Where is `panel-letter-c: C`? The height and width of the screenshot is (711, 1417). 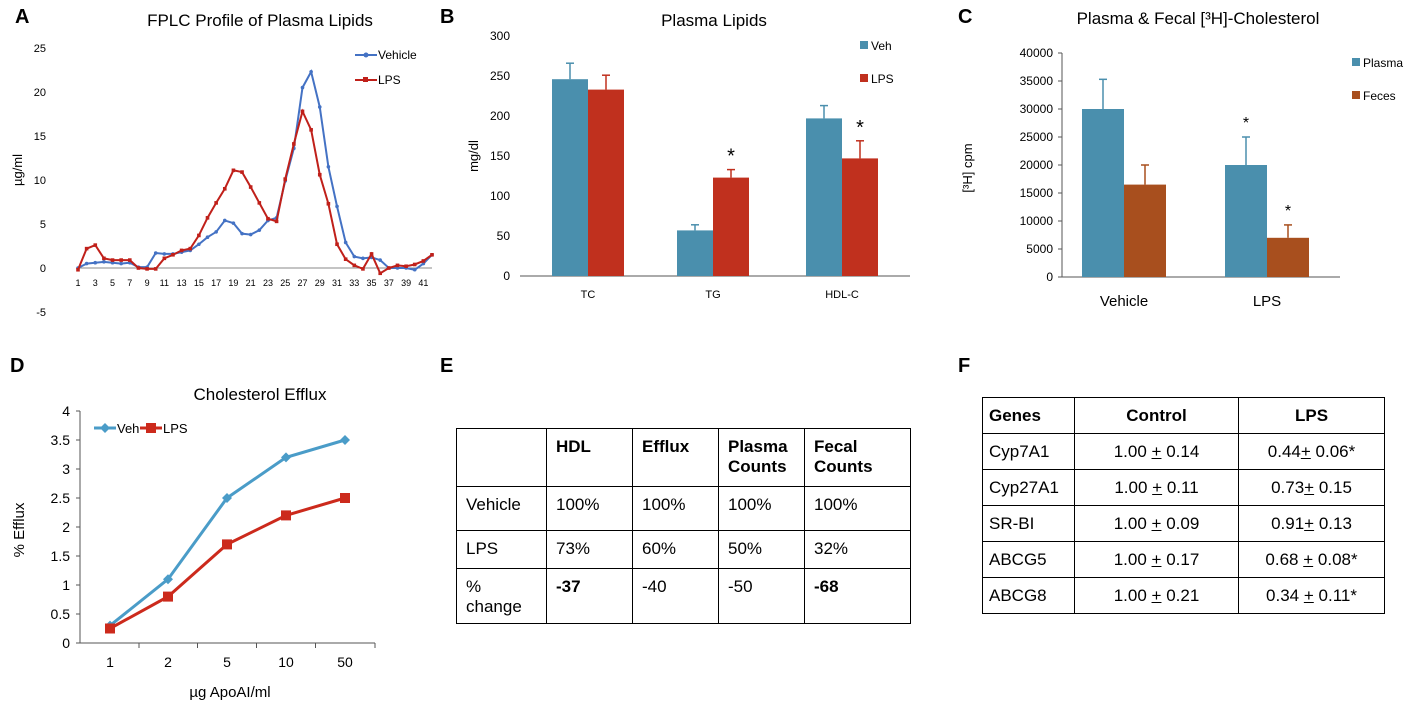
panel-letter-c: C is located at coordinates (965, 17).